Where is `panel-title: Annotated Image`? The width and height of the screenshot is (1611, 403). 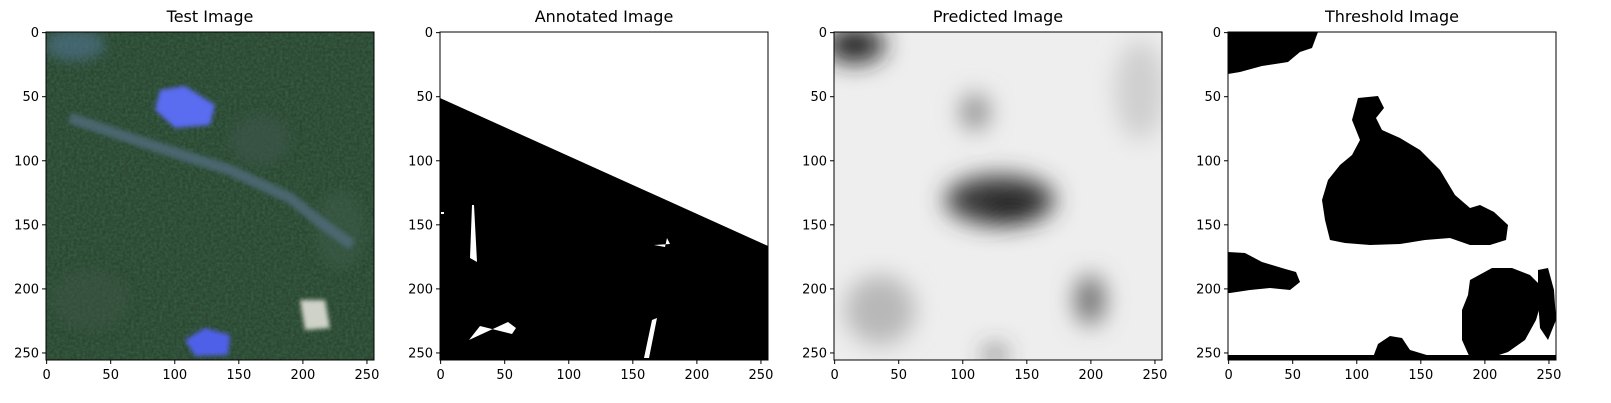 panel-title: Annotated Image is located at coordinates (604, 16).